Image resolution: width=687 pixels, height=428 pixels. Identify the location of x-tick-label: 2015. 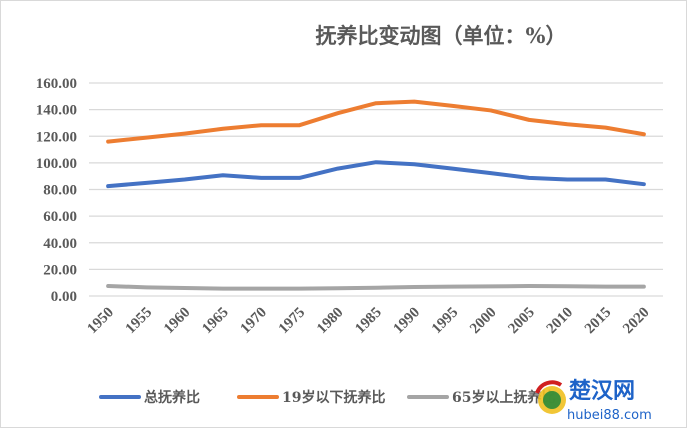
(598, 321).